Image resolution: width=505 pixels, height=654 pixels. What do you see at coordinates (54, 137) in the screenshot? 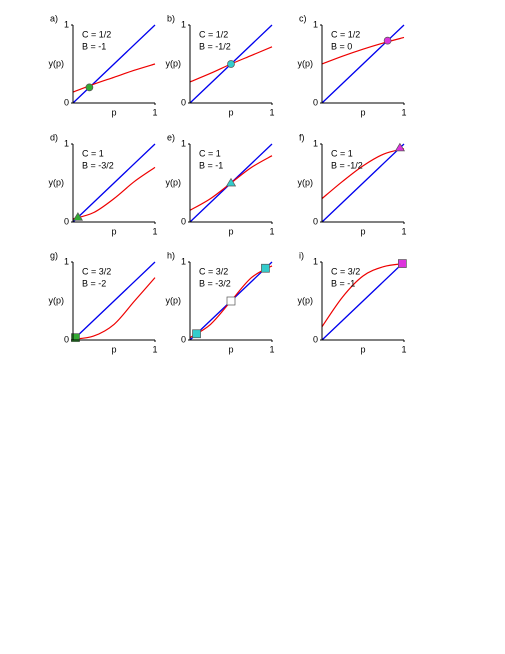
I see `panel-label: d)` at bounding box center [54, 137].